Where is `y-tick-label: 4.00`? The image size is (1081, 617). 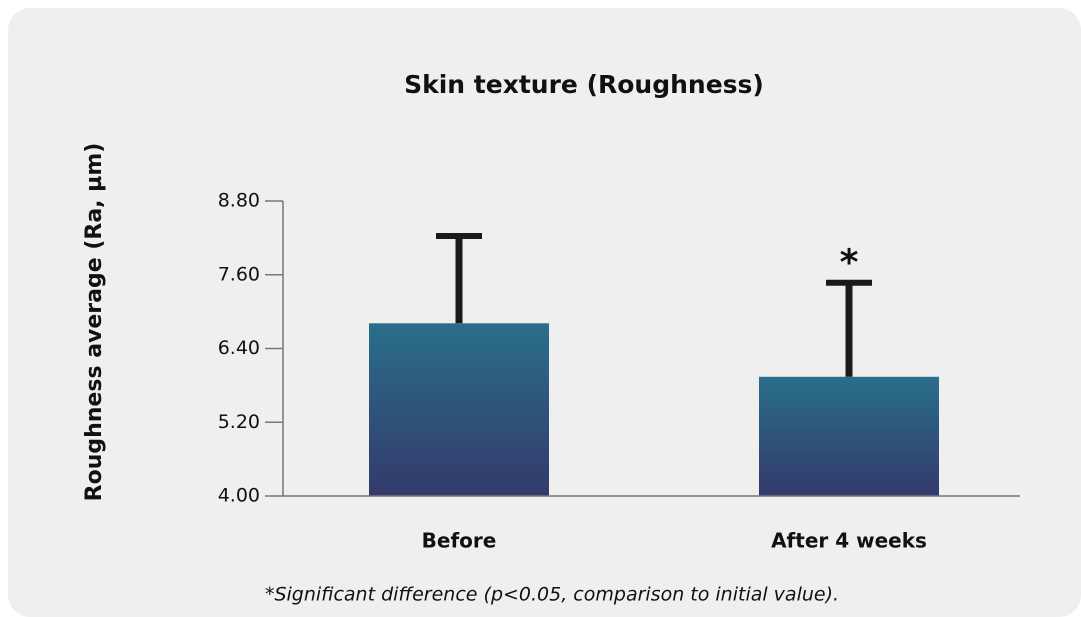
y-tick-label: 4.00 is located at coordinates (239, 496).